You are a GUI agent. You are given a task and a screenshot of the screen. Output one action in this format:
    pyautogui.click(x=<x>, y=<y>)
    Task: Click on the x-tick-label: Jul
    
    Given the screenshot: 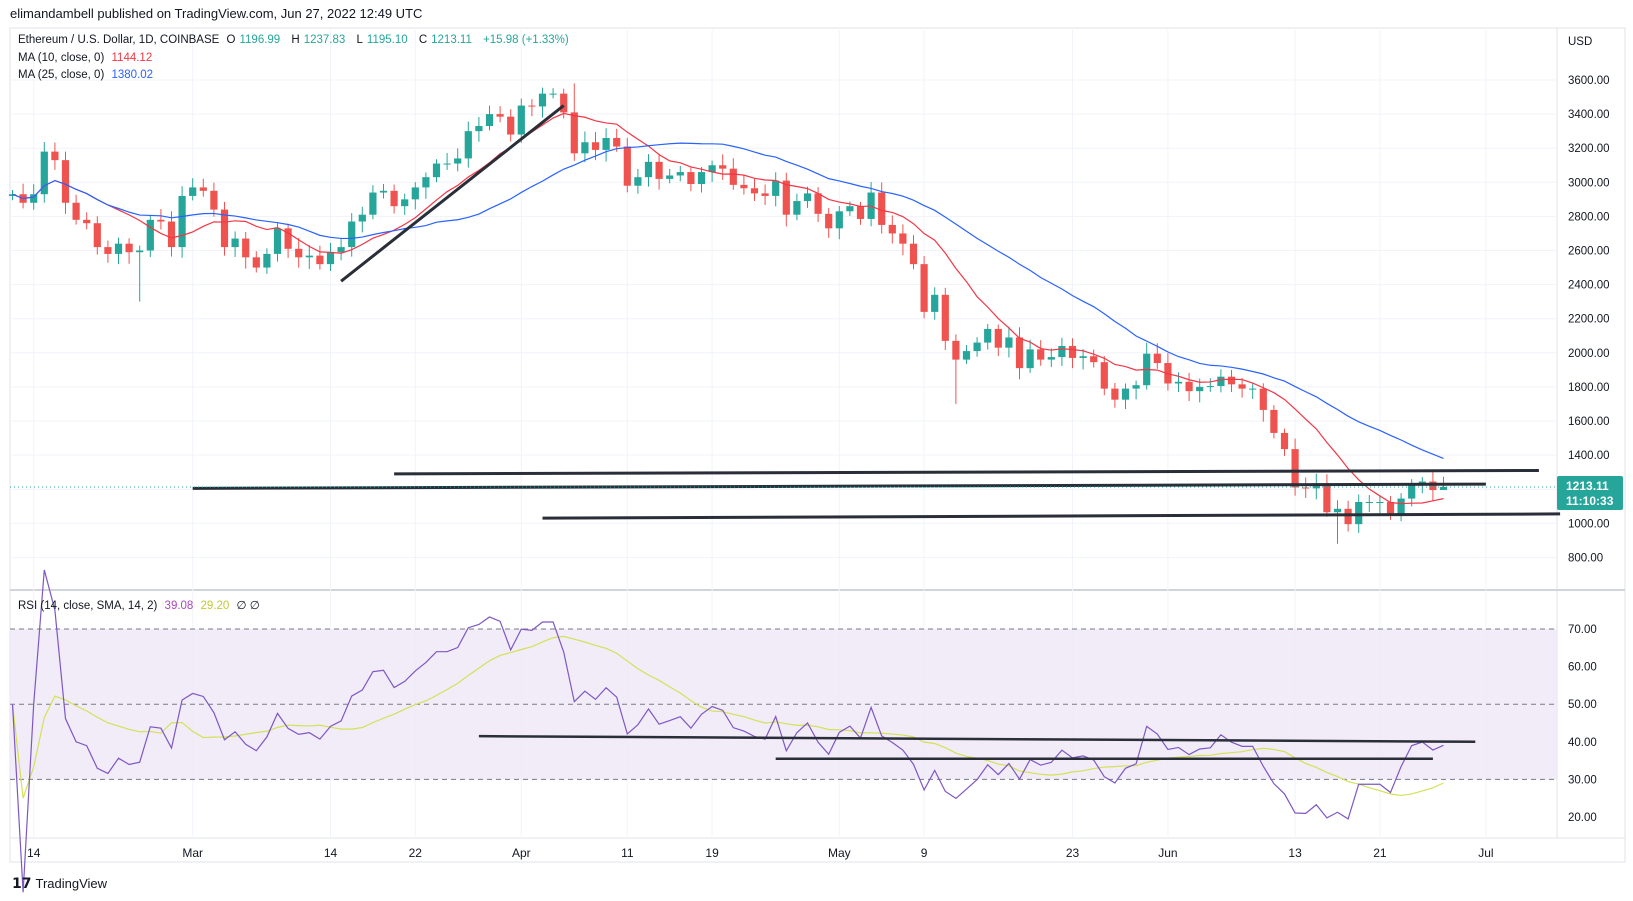 What is the action you would take?
    pyautogui.click(x=1485, y=853)
    